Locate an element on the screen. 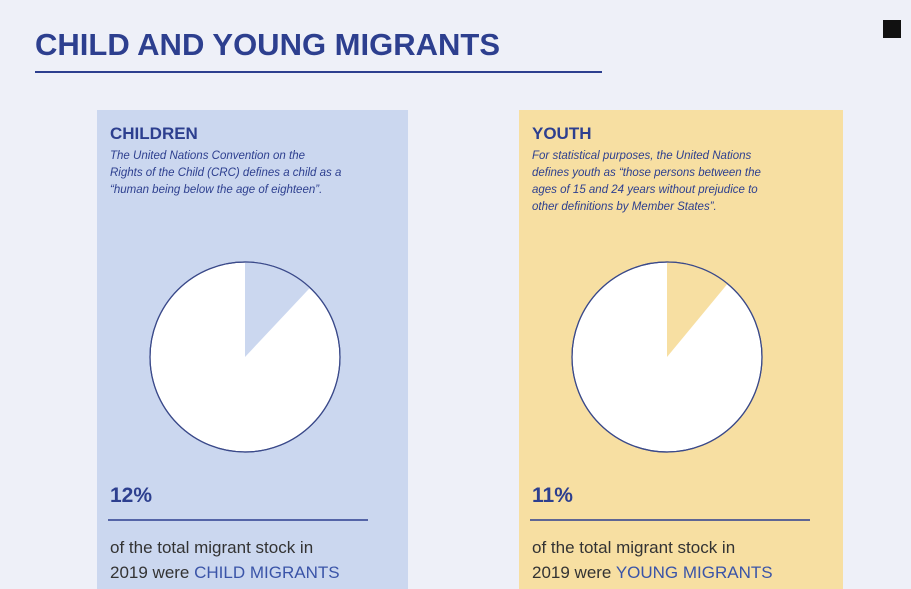  panel-title: CHILDREN is located at coordinates (154, 133).